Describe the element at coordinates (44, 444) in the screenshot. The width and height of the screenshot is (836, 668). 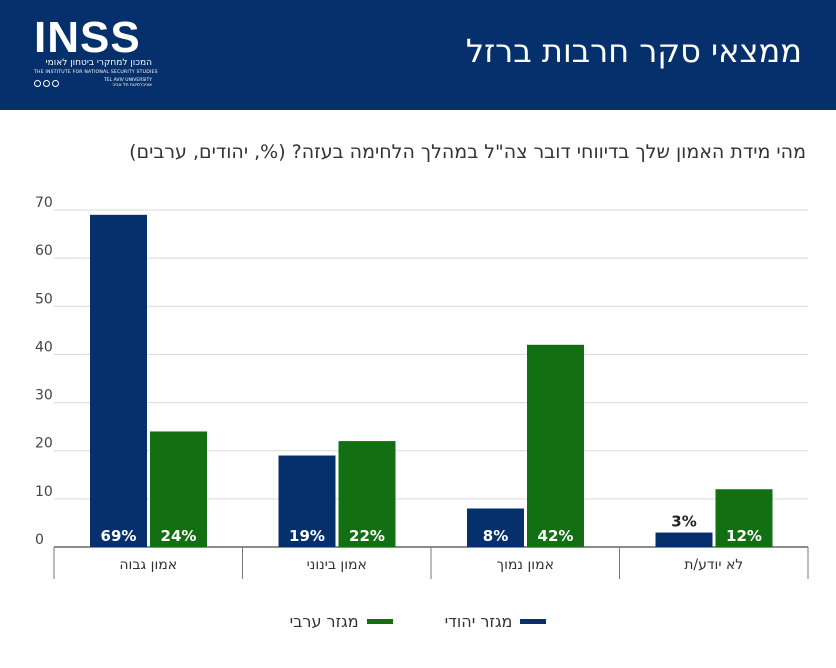
I see `y-tick-label: 20` at that location.